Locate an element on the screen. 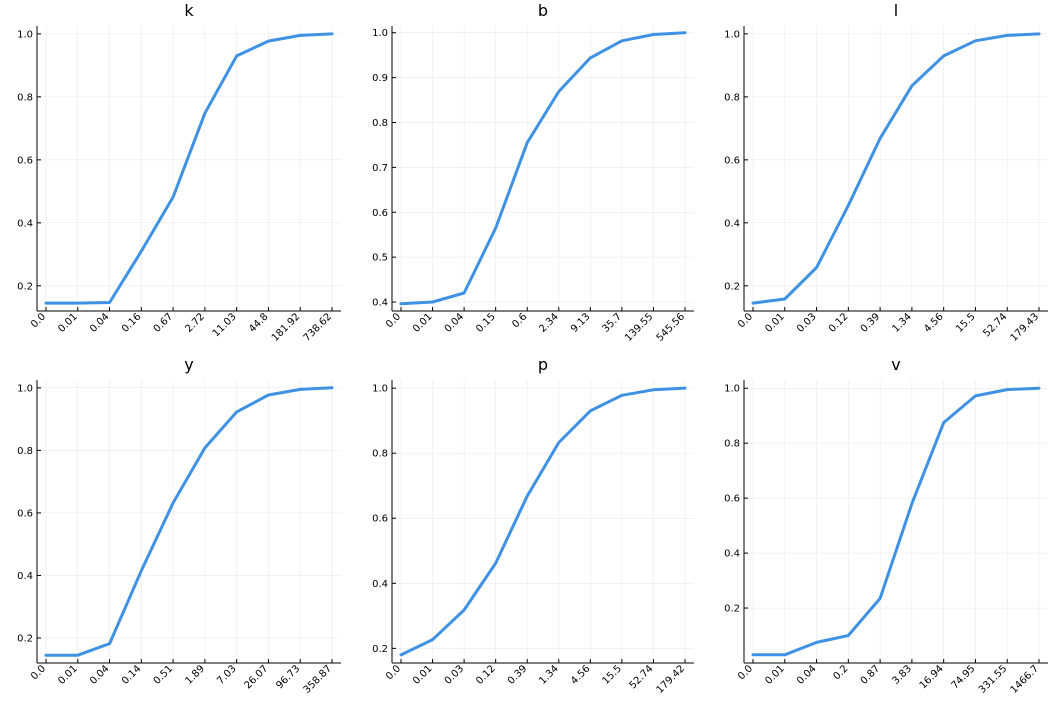 The height and width of the screenshot is (703, 1056). x-tick-label: 0.67 is located at coordinates (164, 323).